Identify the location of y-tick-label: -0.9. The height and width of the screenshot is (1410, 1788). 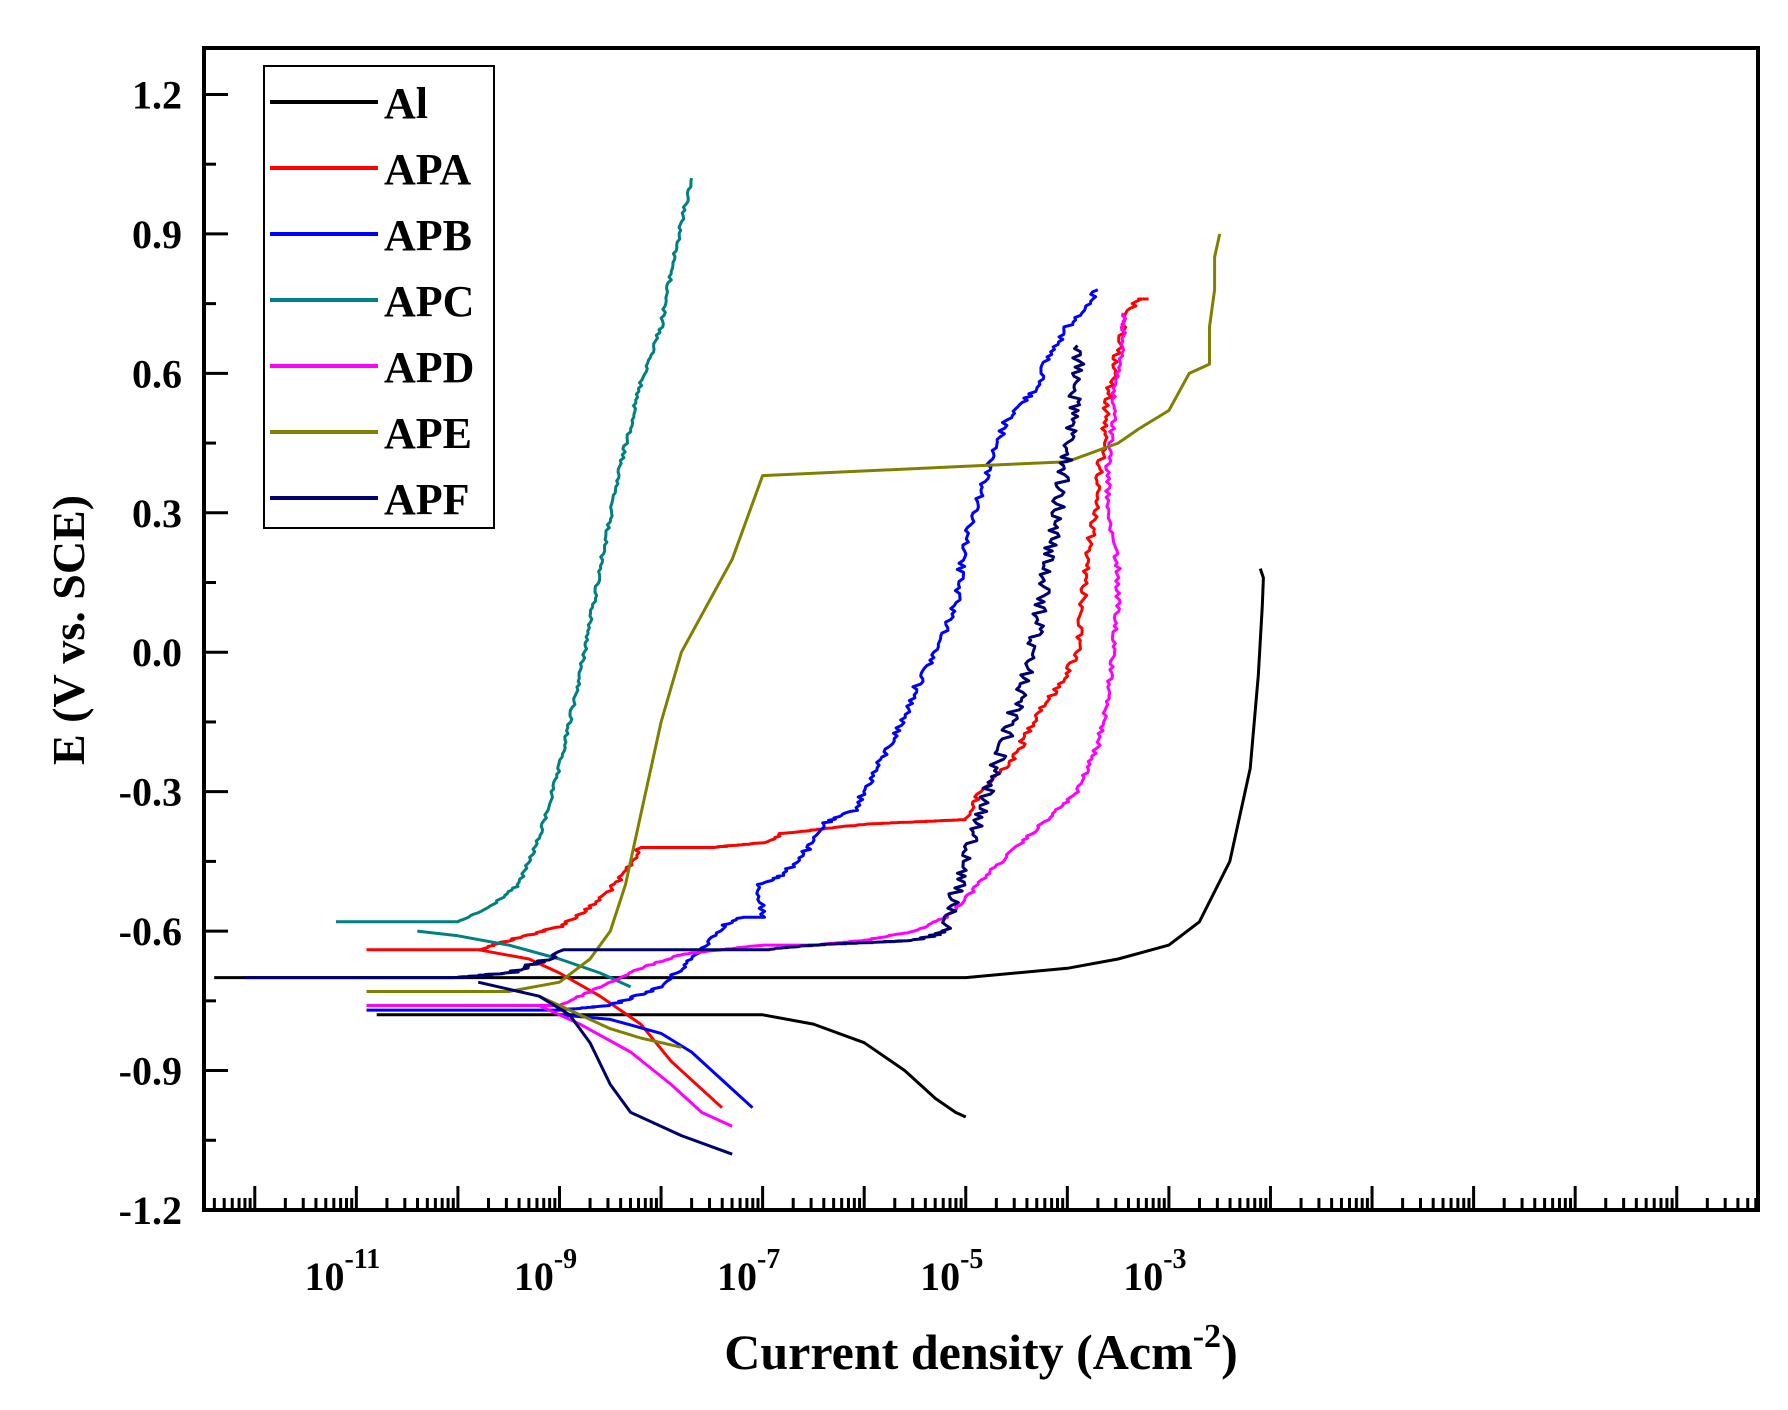
(150, 1071).